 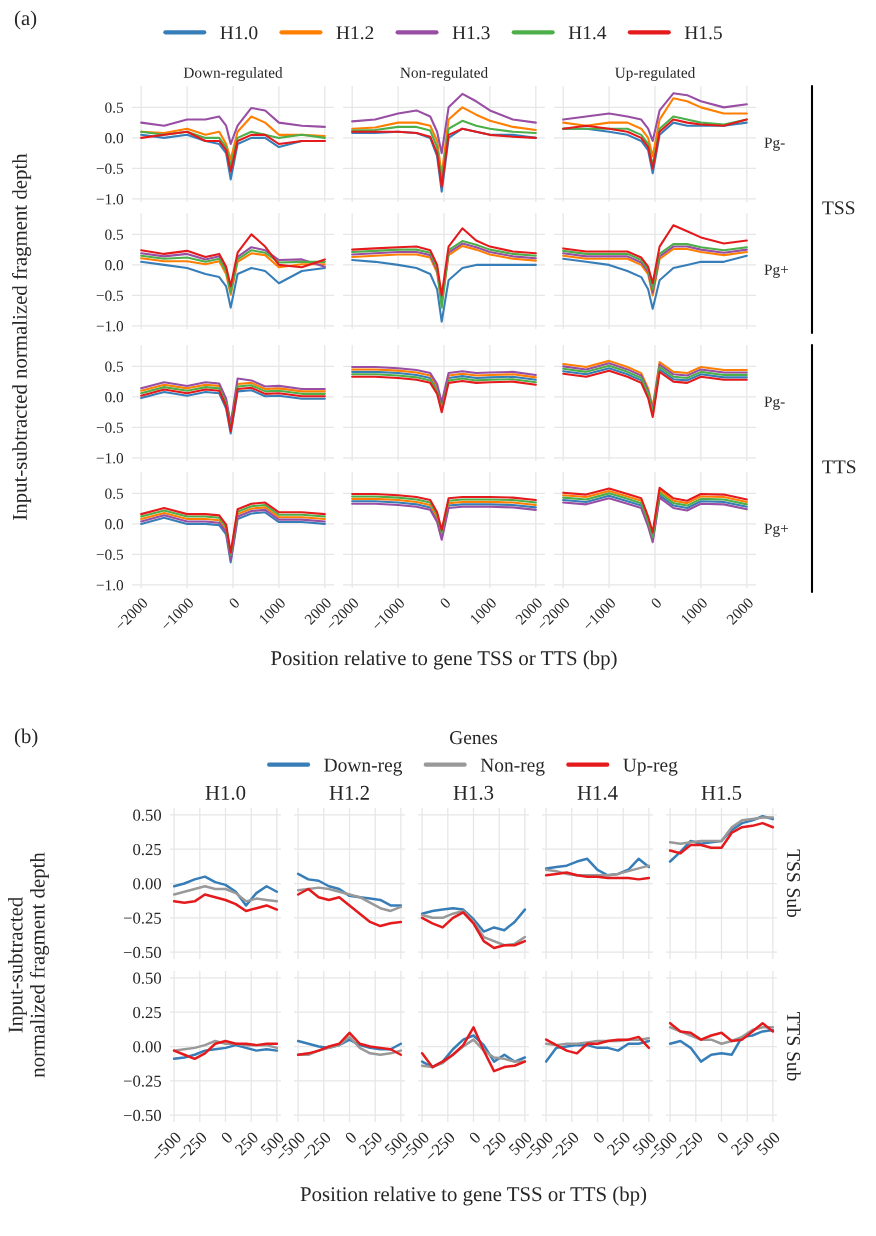 What do you see at coordinates (355, 33) in the screenshot?
I see `legend-label: H1.2` at bounding box center [355, 33].